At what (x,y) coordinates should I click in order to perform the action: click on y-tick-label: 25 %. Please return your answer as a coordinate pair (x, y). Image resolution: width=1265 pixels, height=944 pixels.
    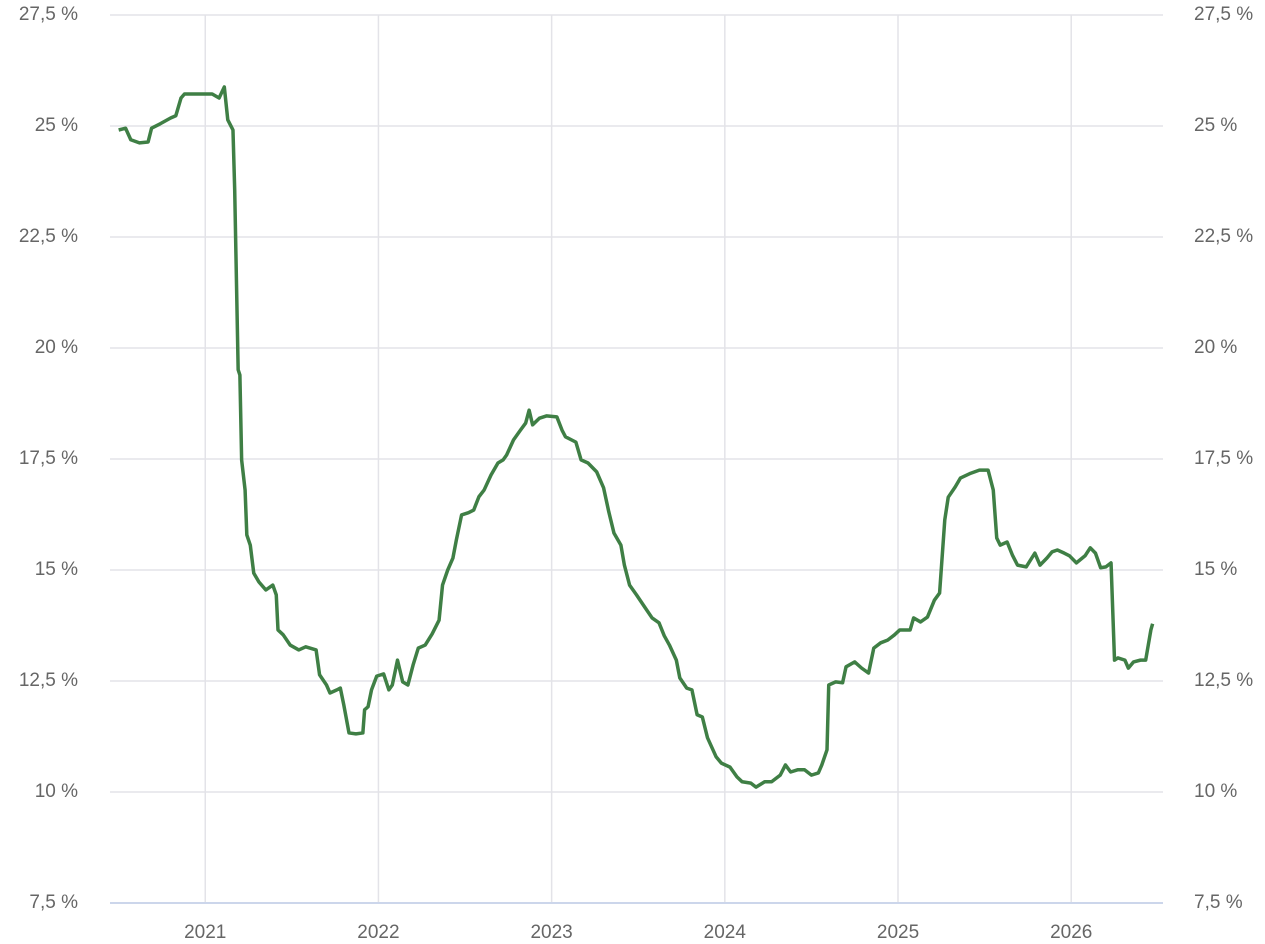
    Looking at the image, I should click on (56, 125).